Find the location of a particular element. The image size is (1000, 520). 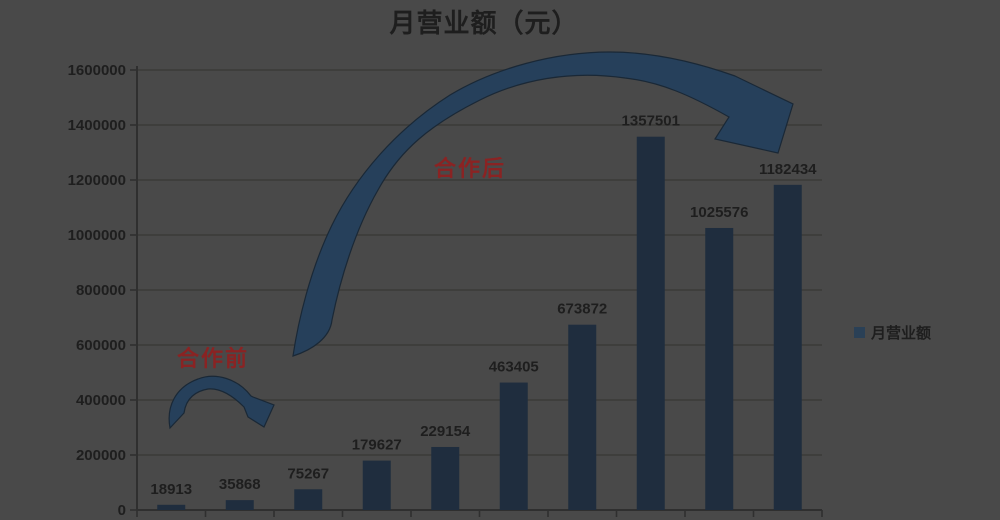

annotation-after-cooperation: 合作后 is located at coordinates (470, 168).